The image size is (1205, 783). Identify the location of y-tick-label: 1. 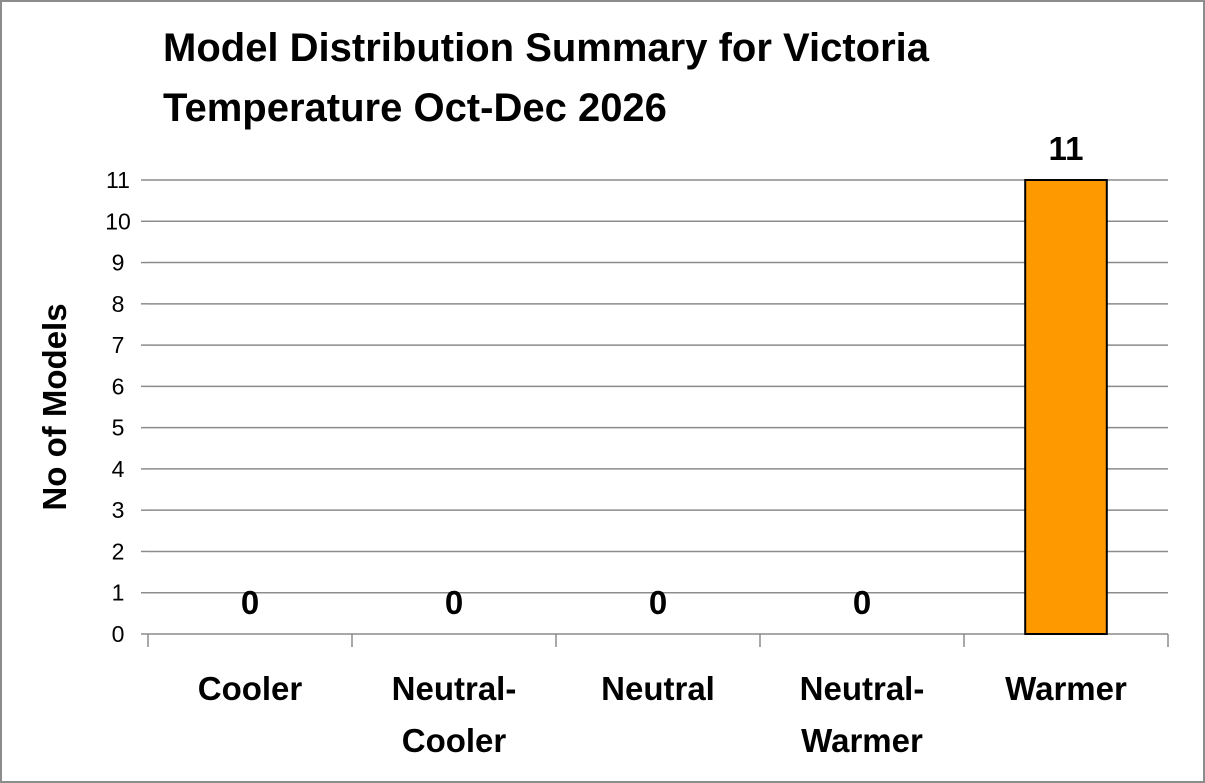
(118, 593).